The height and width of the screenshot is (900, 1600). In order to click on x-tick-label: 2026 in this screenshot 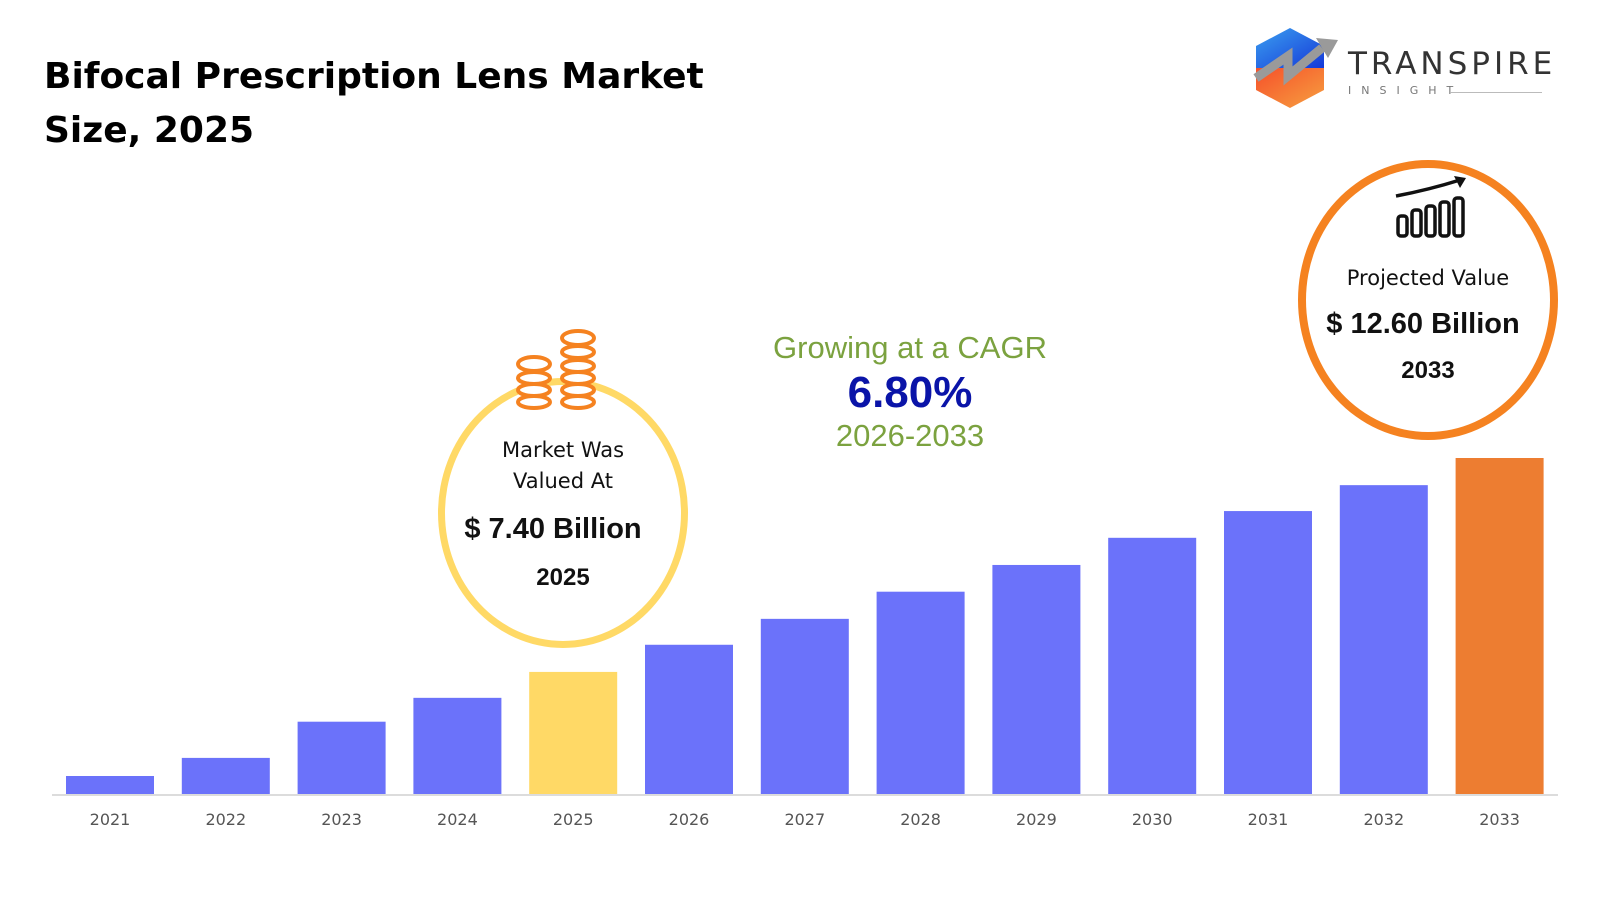, I will do `click(689, 819)`.